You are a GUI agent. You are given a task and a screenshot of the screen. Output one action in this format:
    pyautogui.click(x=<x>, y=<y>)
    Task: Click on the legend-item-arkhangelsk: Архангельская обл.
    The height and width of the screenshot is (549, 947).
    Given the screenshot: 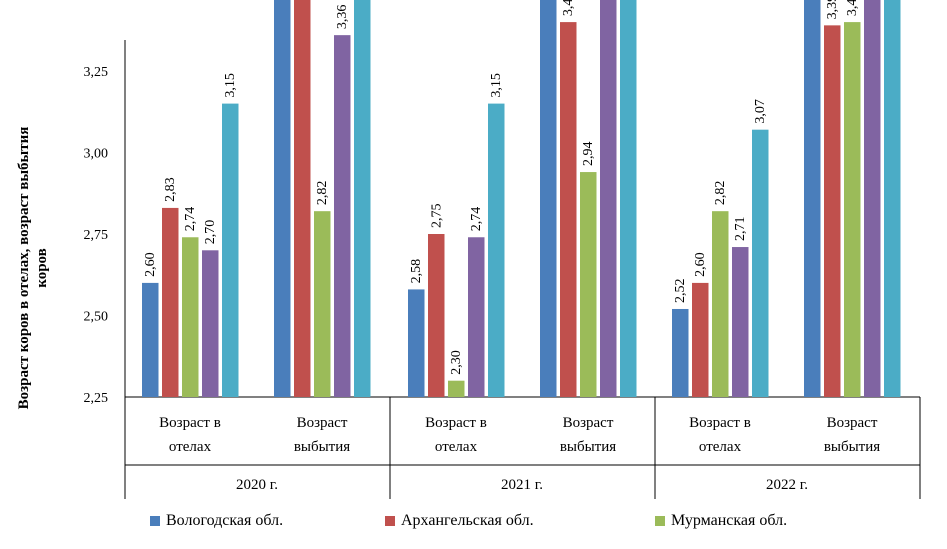 What is the action you would take?
    pyautogui.click(x=520, y=521)
    